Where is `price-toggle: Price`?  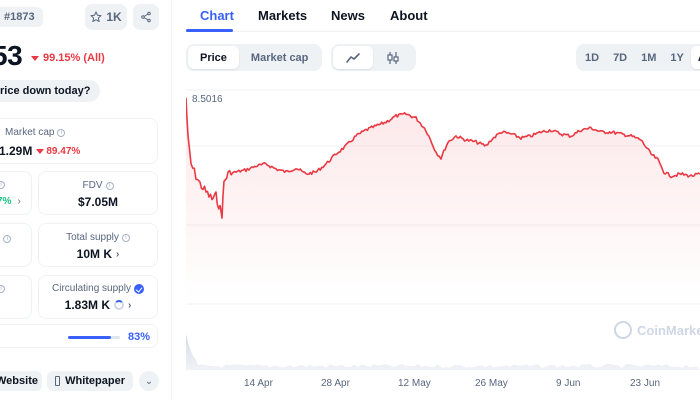 price-toggle: Price is located at coordinates (213, 57).